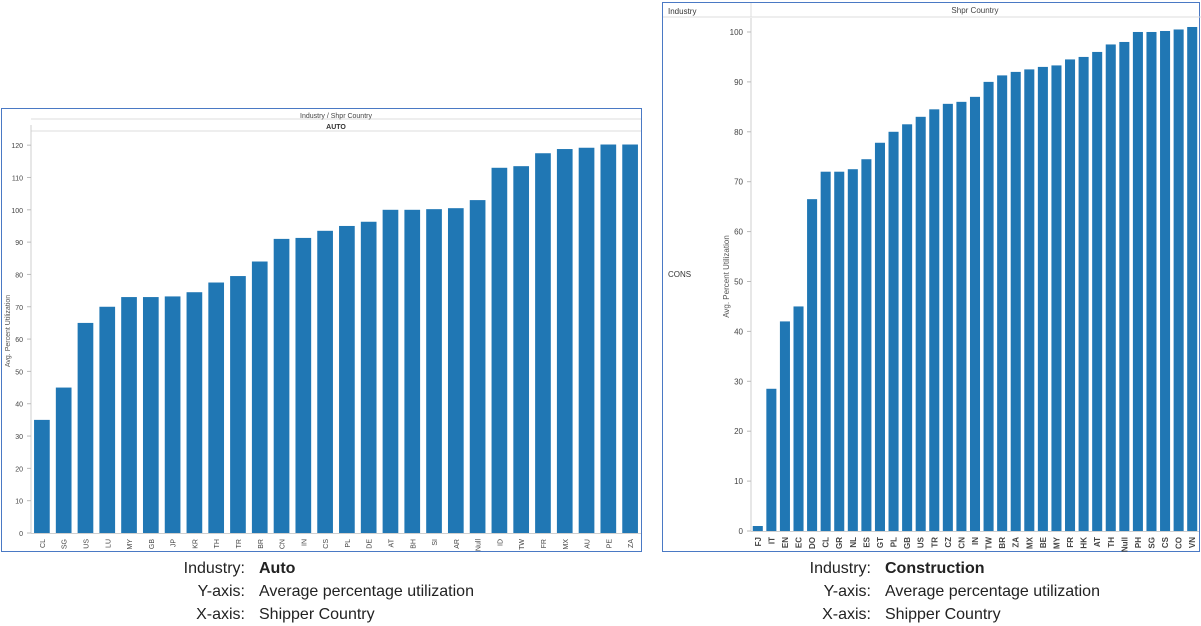 This screenshot has width=1201, height=626. What do you see at coordinates (1138, 542) in the screenshot?
I see `x-tick-label: PH` at bounding box center [1138, 542].